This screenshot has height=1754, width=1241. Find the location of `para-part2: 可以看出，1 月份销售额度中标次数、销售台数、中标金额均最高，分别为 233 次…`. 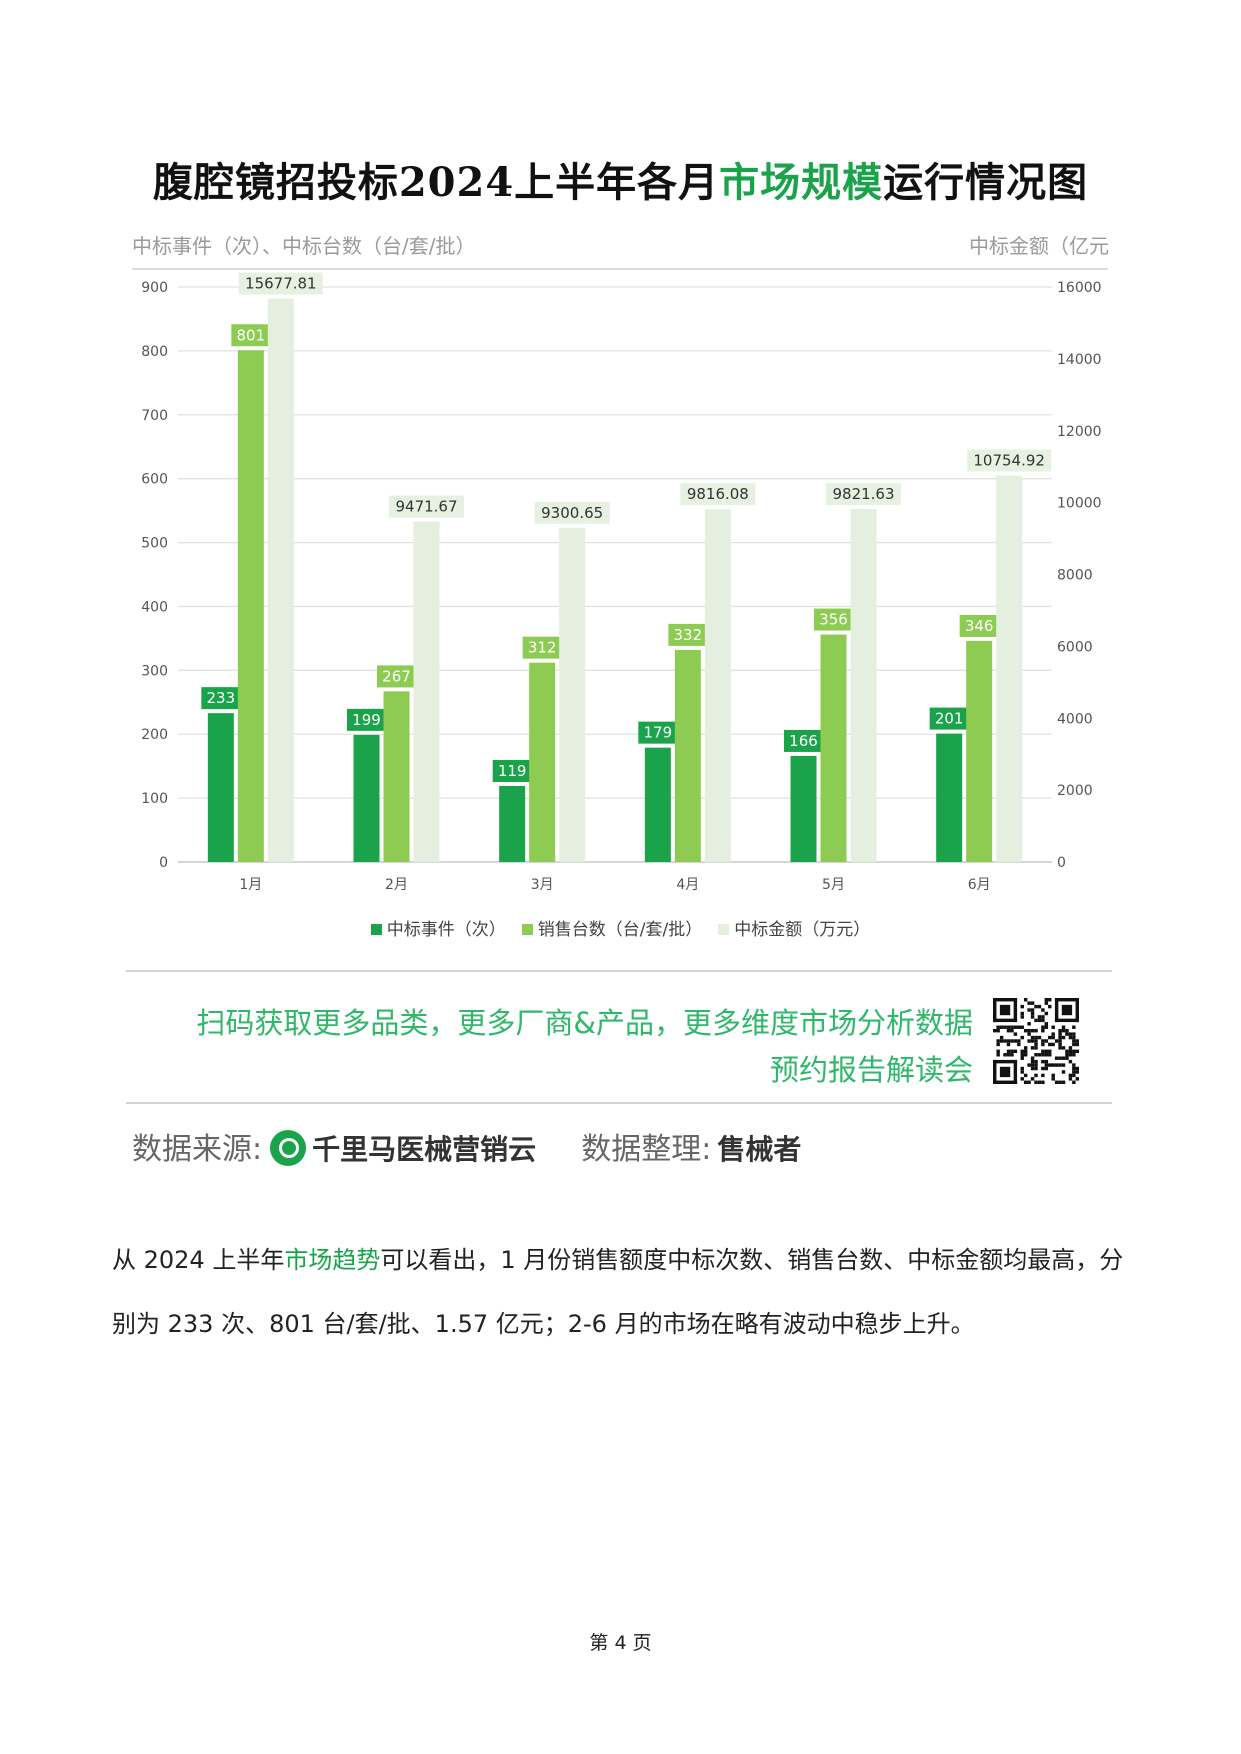

para-part2: 可以看出，1 月份销售额度中标次数、销售台数、中标金额均最高，分别为 233 次… is located at coordinates (618, 1292).